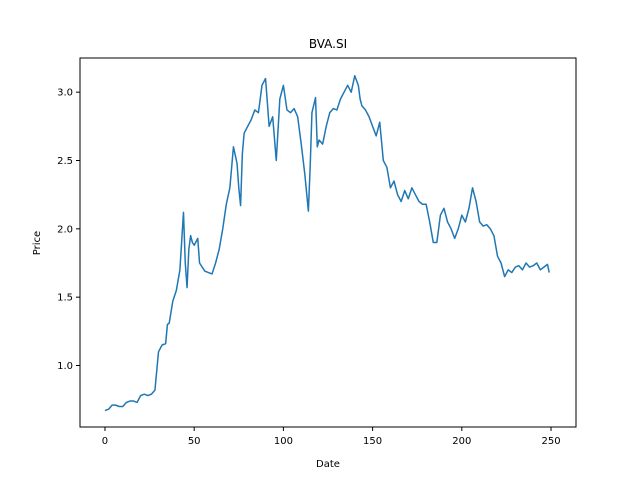 This screenshot has width=640, height=480. I want to click on x-axis: 0 50 100 150 200 250, so click(331, 437).